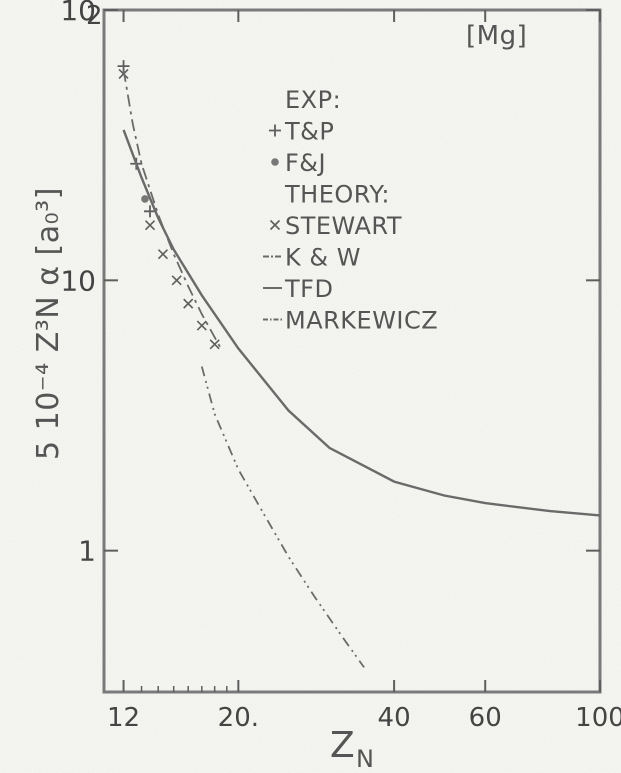 This screenshot has height=773, width=621. I want to click on legend-entry-2: F&J, so click(298, 163).